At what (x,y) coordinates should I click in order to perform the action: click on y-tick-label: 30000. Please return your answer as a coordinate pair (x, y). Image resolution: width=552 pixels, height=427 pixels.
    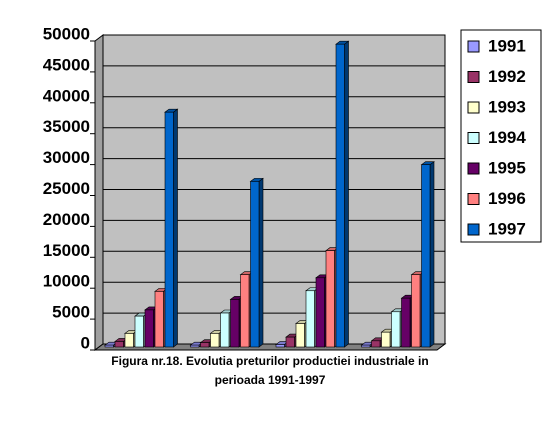
    Looking at the image, I should click on (66, 157).